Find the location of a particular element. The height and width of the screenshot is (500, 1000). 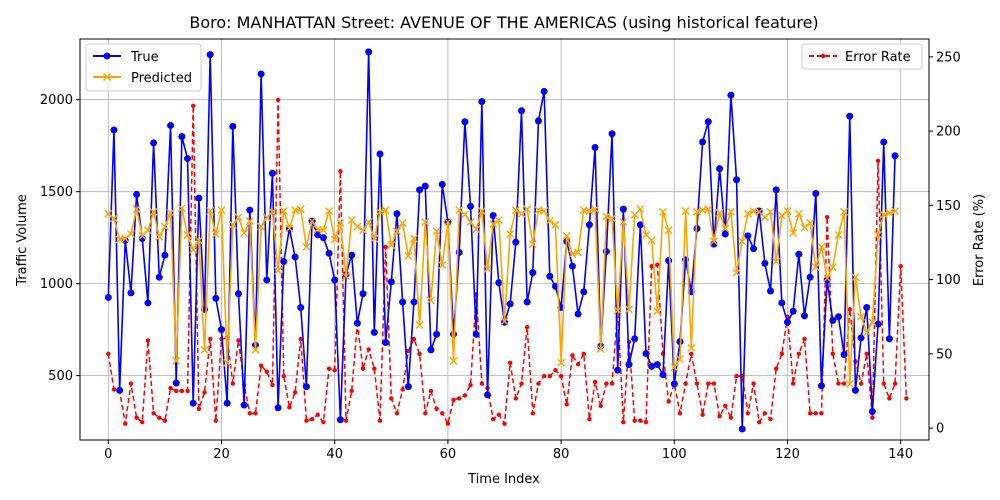

y2-tick-label: 200 is located at coordinates (948, 132).